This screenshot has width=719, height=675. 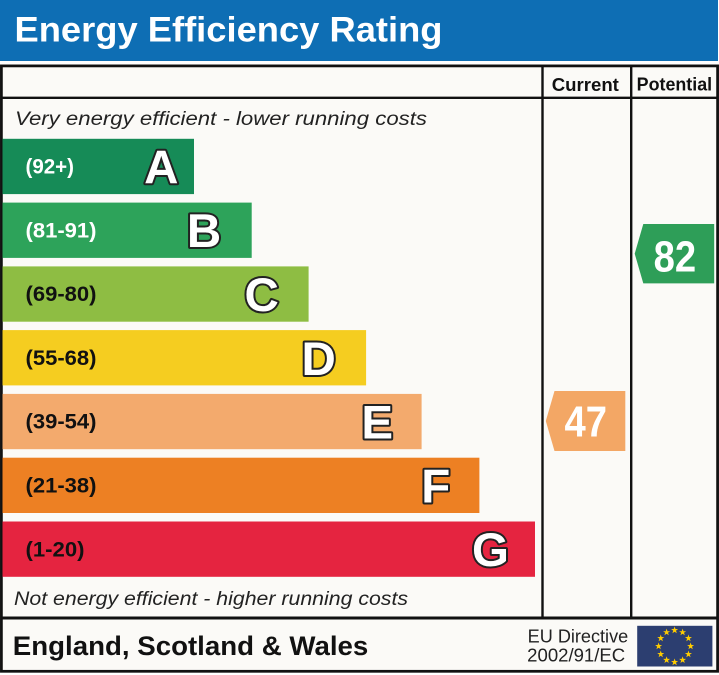 I want to click on svg-text: (39-54), so click(x=61, y=422).